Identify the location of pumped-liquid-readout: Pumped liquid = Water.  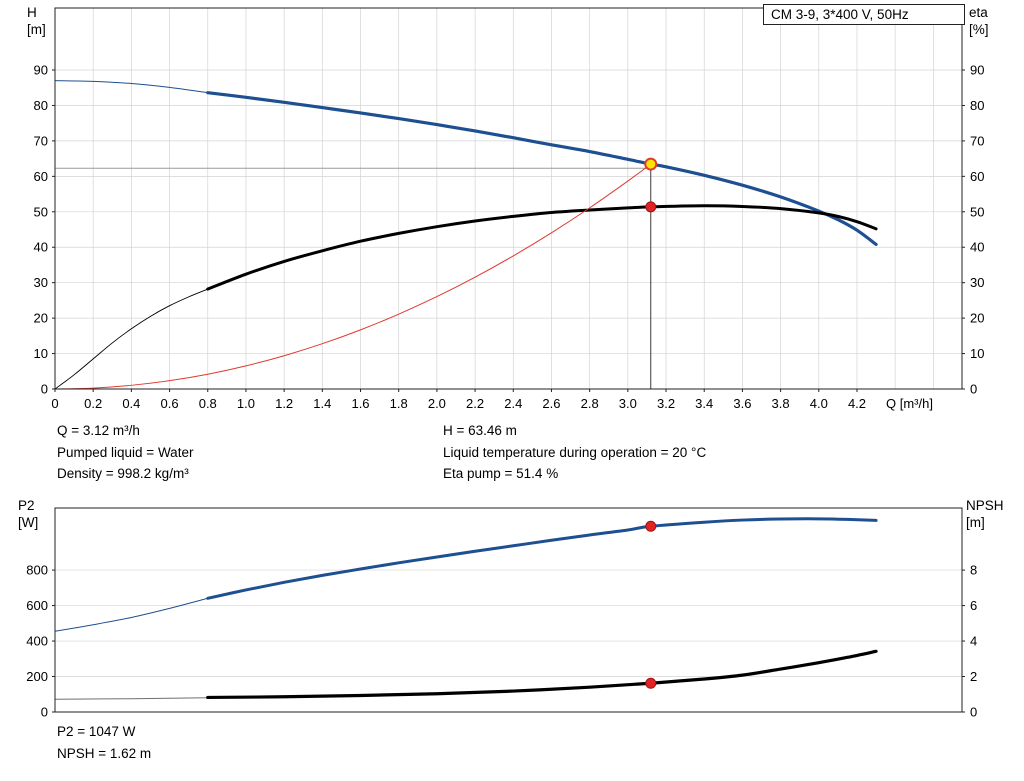
(125, 452).